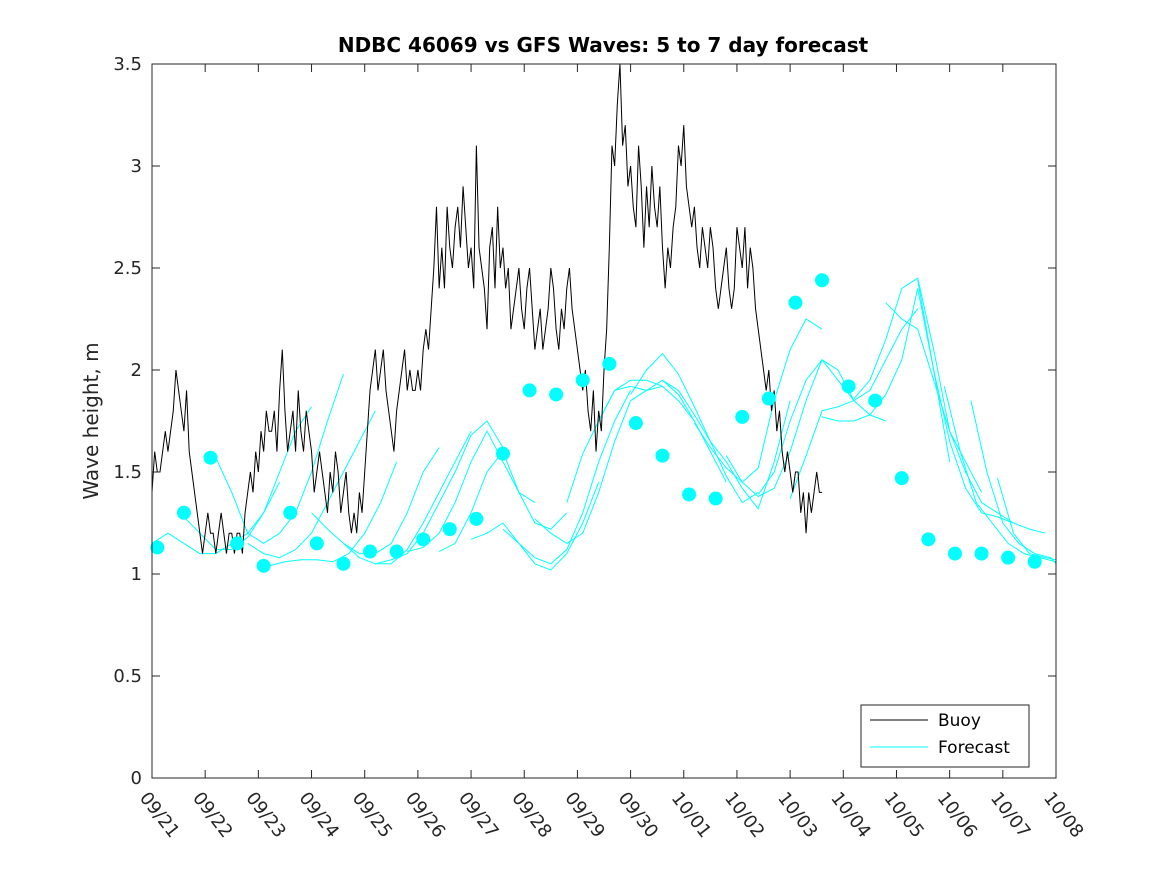  What do you see at coordinates (127, 268) in the screenshot?
I see `y-tick-label: 2.5` at bounding box center [127, 268].